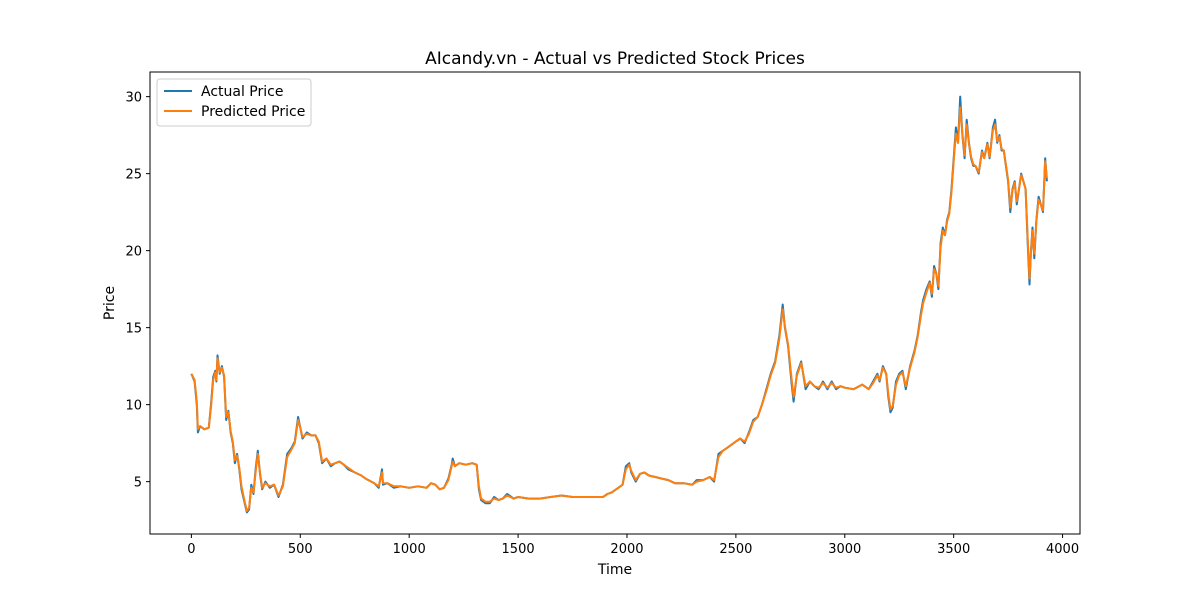  I want to click on y-tick-label: 15, so click(133, 329).